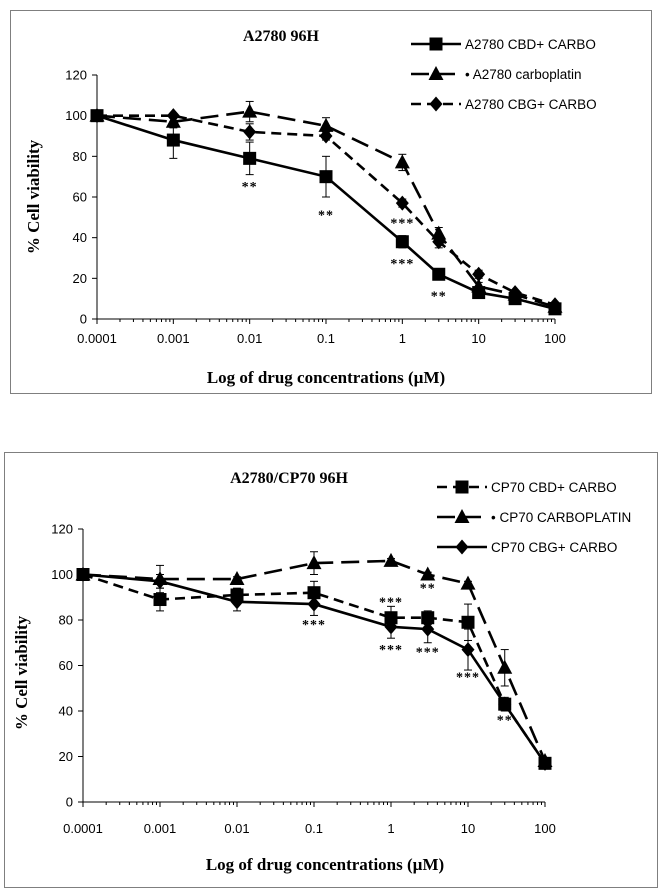 The width and height of the screenshot is (664, 892). Describe the element at coordinates (468, 828) in the screenshot. I see `x-tick-label: 10` at that location.